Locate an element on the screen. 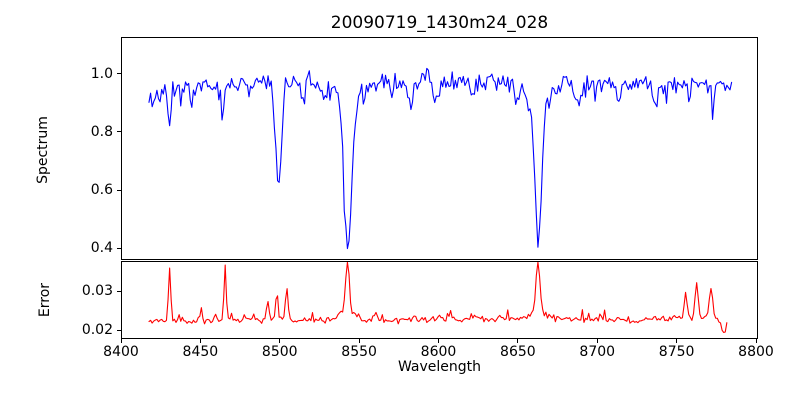 Image resolution: width=800 pixels, height=400 pixels. error-plot-area is located at coordinates (438, 298).